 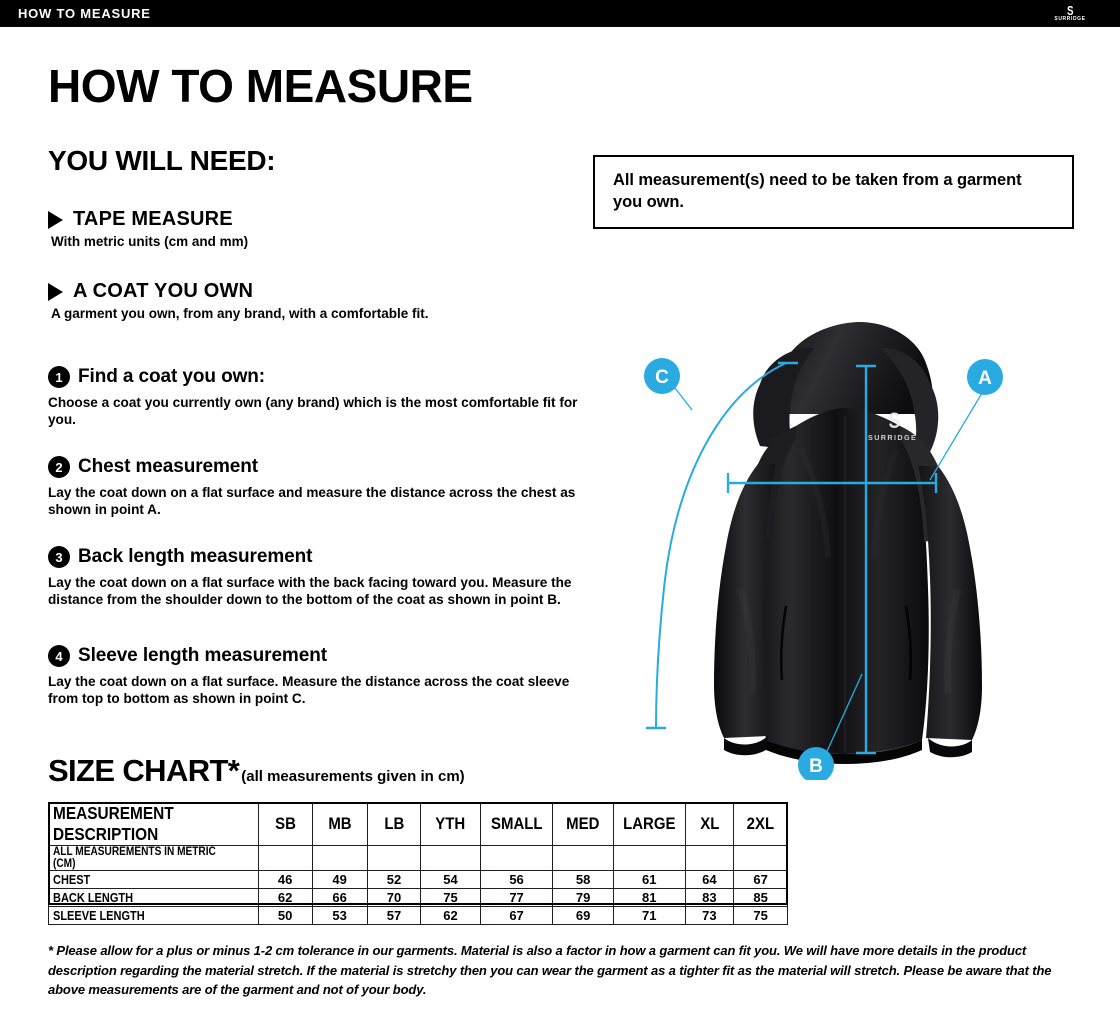 I want to click on cell-value: 64, so click(x=709, y=879).